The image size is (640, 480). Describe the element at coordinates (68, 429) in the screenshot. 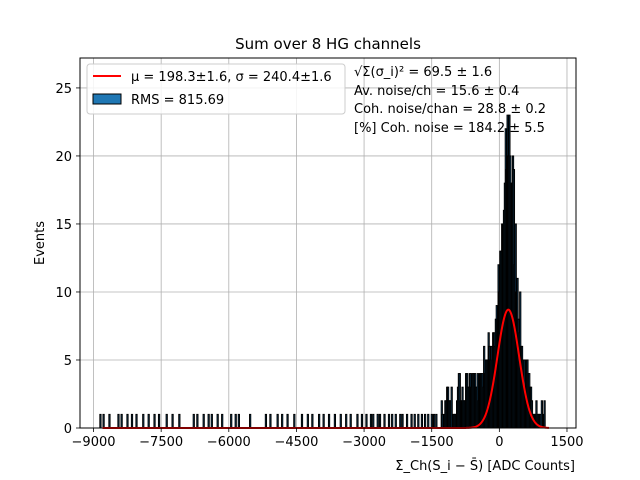

I see `y-tick-label: 0` at that location.